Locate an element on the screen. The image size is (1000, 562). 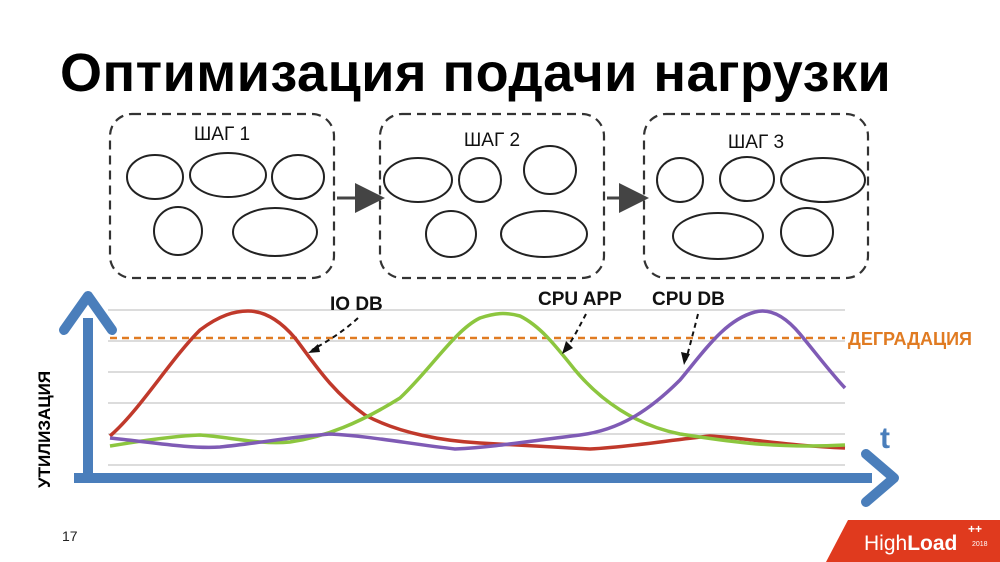
step-label-2: ШАГ 2 is located at coordinates (492, 140).